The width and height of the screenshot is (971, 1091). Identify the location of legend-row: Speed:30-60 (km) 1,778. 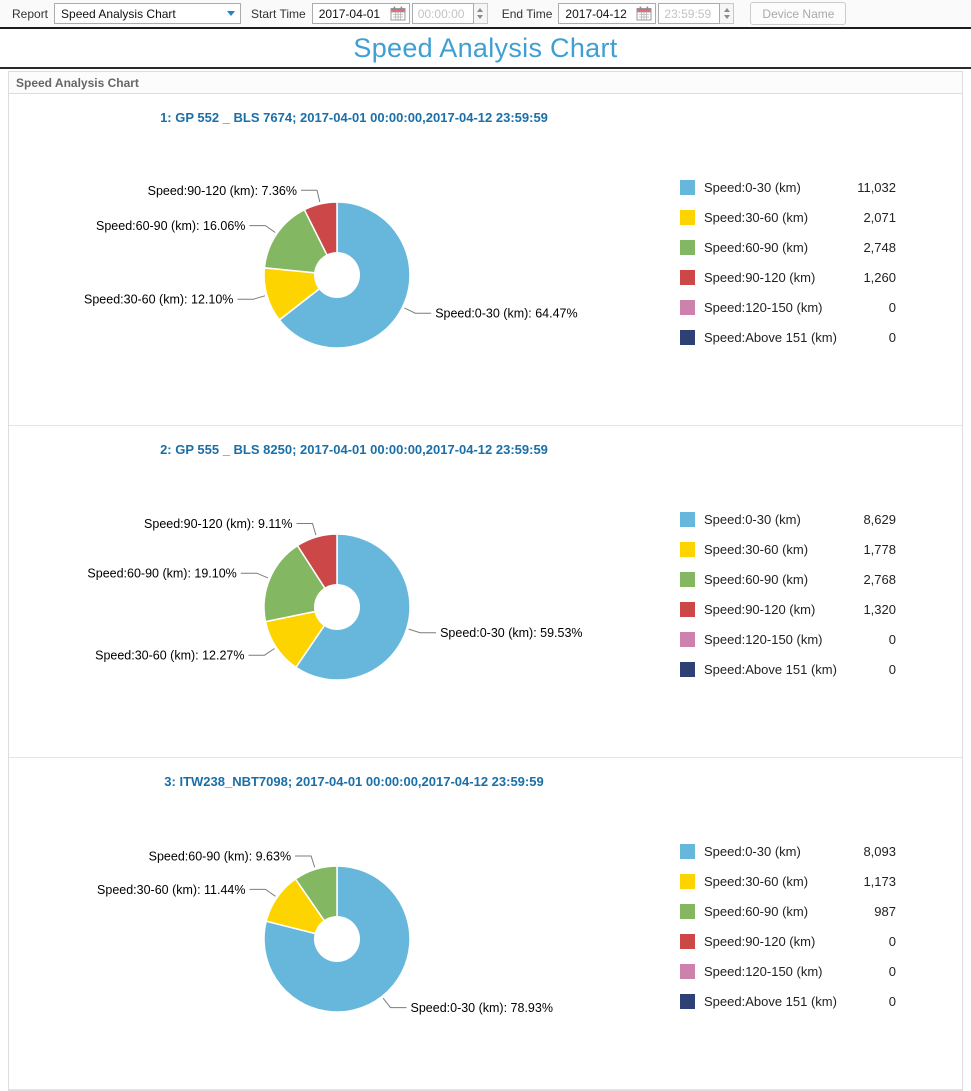
(788, 549).